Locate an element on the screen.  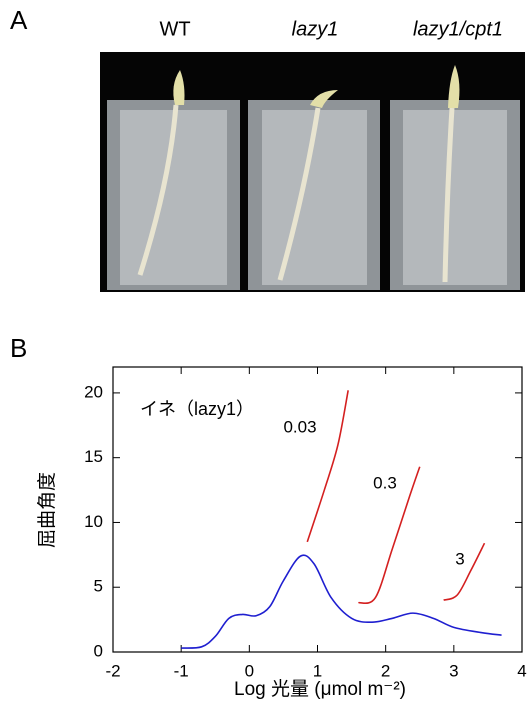
x-tick-label: -1 is located at coordinates (181, 670).